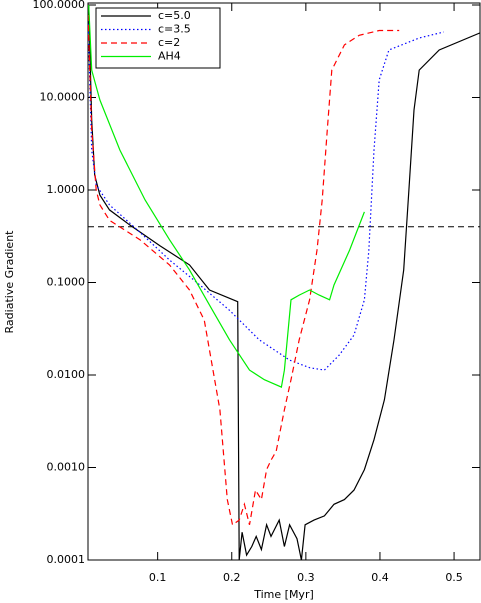 This screenshot has height=603, width=481. What do you see at coordinates (66, 282) in the screenshot?
I see `y-tick-label: 0.1000` at bounding box center [66, 282].